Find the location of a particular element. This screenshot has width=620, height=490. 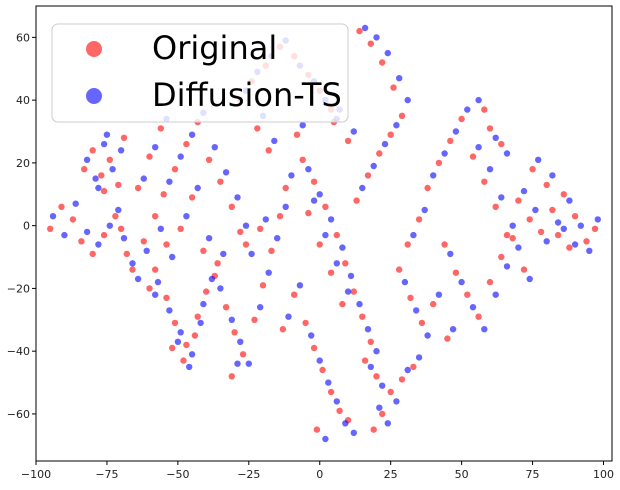

legend: Original Diffusion-TS is located at coordinates (200, 73).